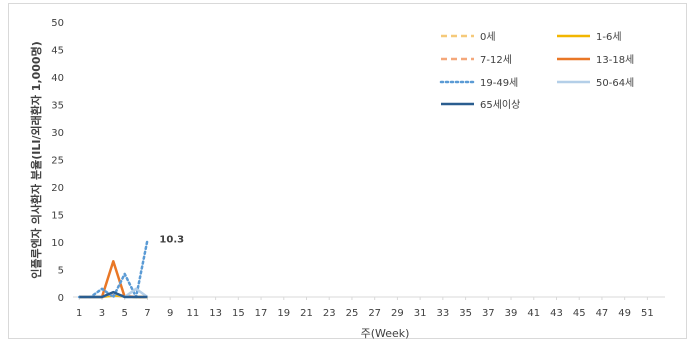 Image resolution: width=694 pixels, height=343 pixels. I want to click on x-tick-label: 35, so click(465, 313).